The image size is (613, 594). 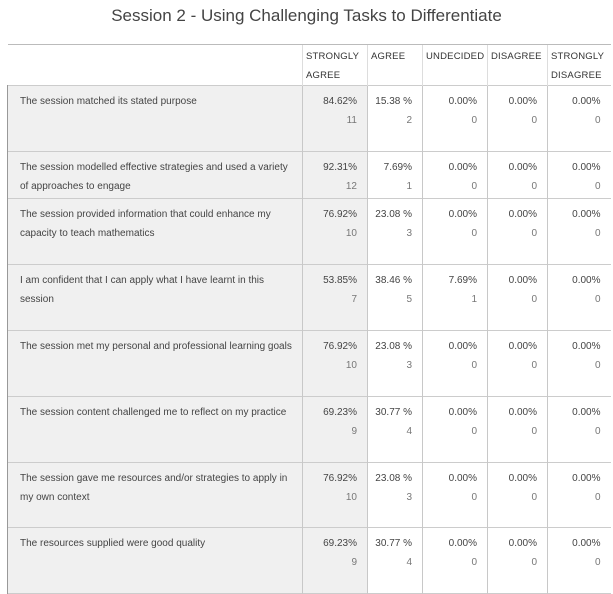 I want to click on percent-value: 30.77 %, so click(x=393, y=543).